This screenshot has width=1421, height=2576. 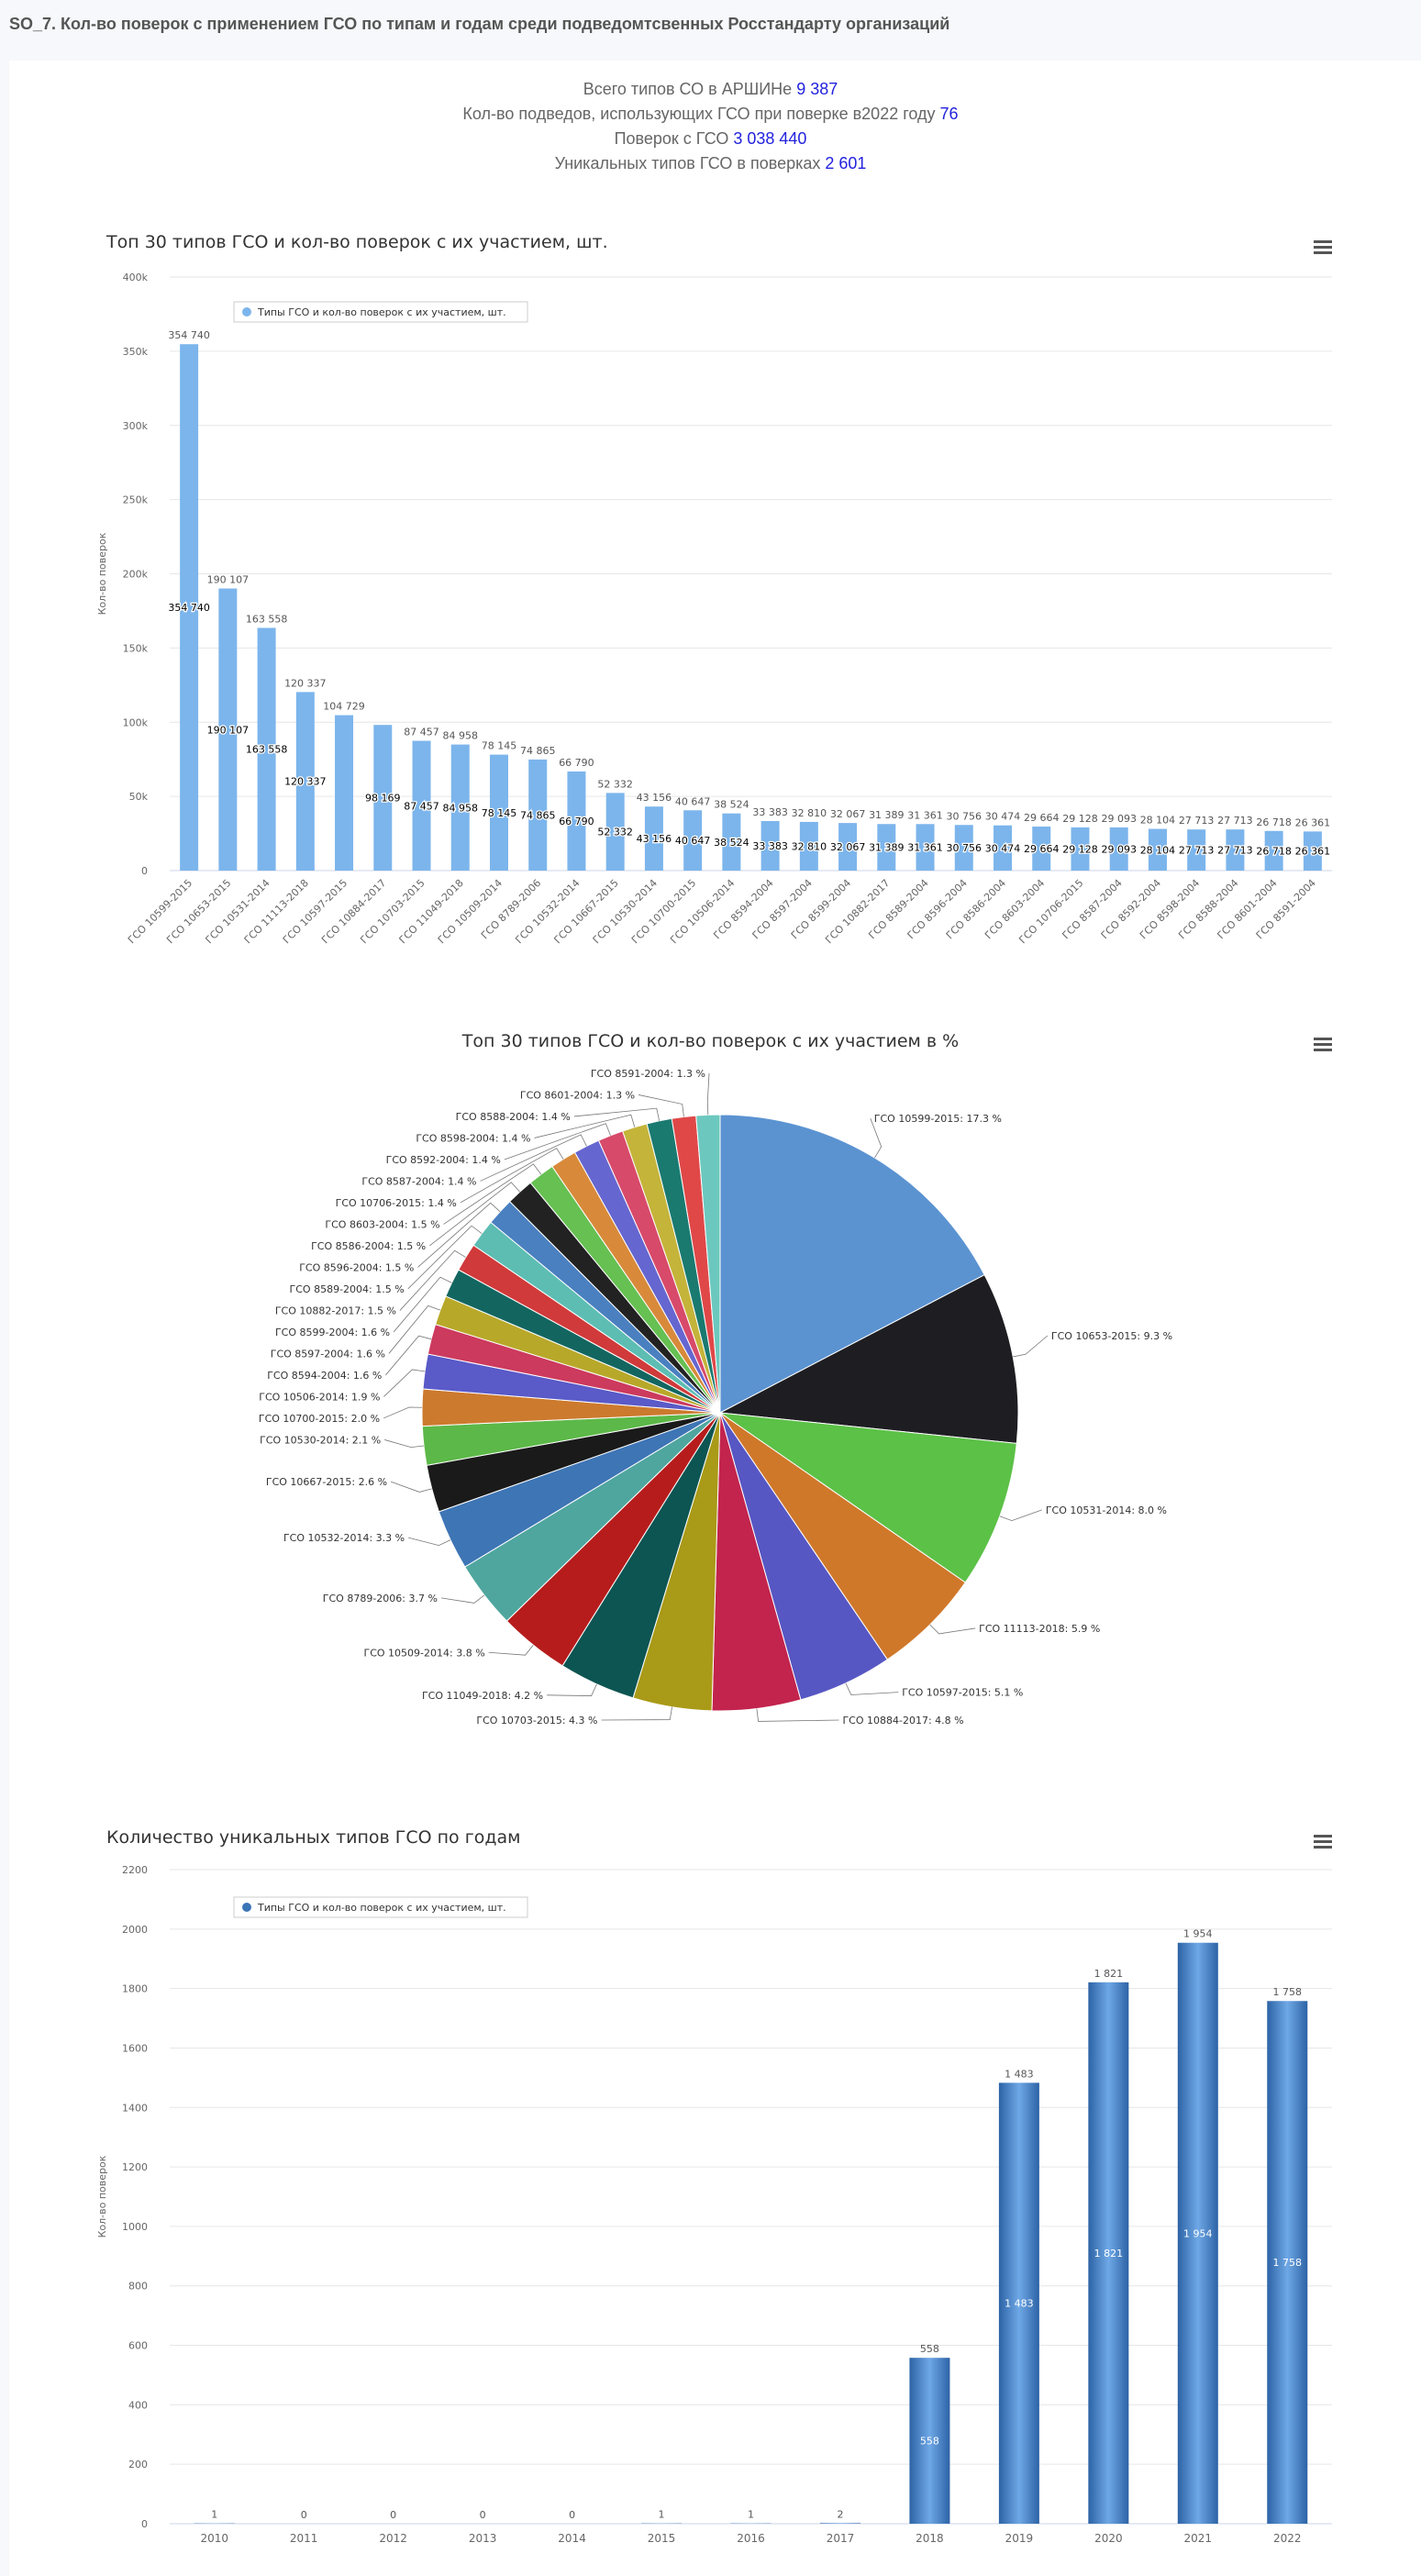 What do you see at coordinates (1323, 247) in the screenshot?
I see `chart1-menu-button` at bounding box center [1323, 247].